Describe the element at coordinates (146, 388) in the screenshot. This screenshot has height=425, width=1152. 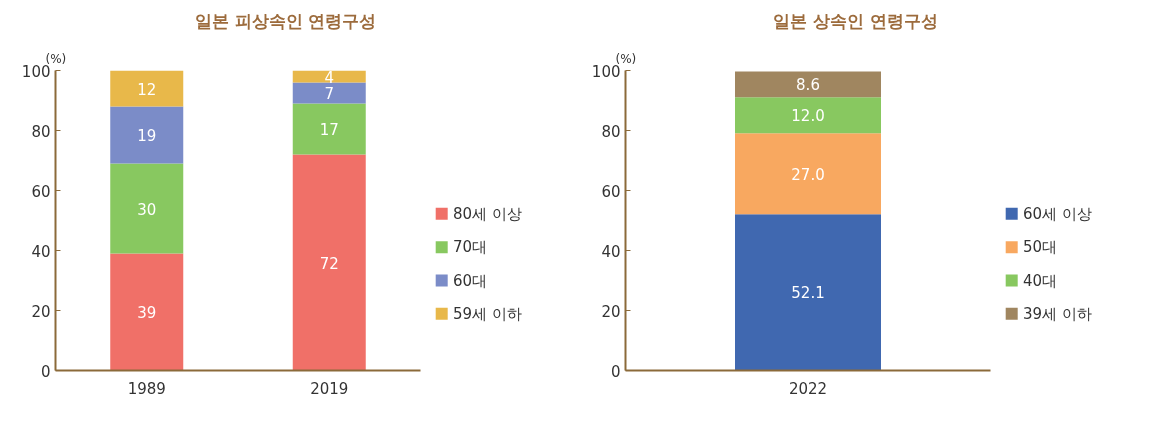
I see `x-tick-label: 1989` at that location.